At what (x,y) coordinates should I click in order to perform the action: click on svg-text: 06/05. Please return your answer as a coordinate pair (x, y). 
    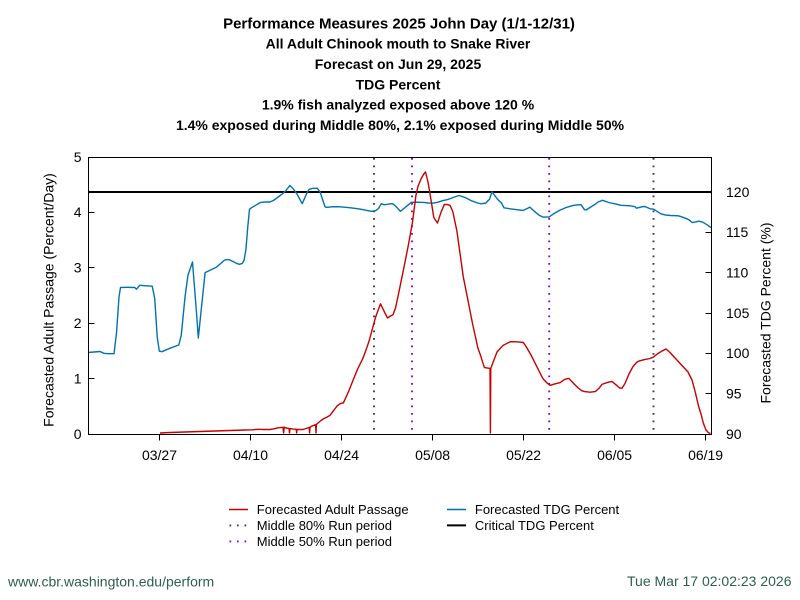
    Looking at the image, I should click on (614, 455).